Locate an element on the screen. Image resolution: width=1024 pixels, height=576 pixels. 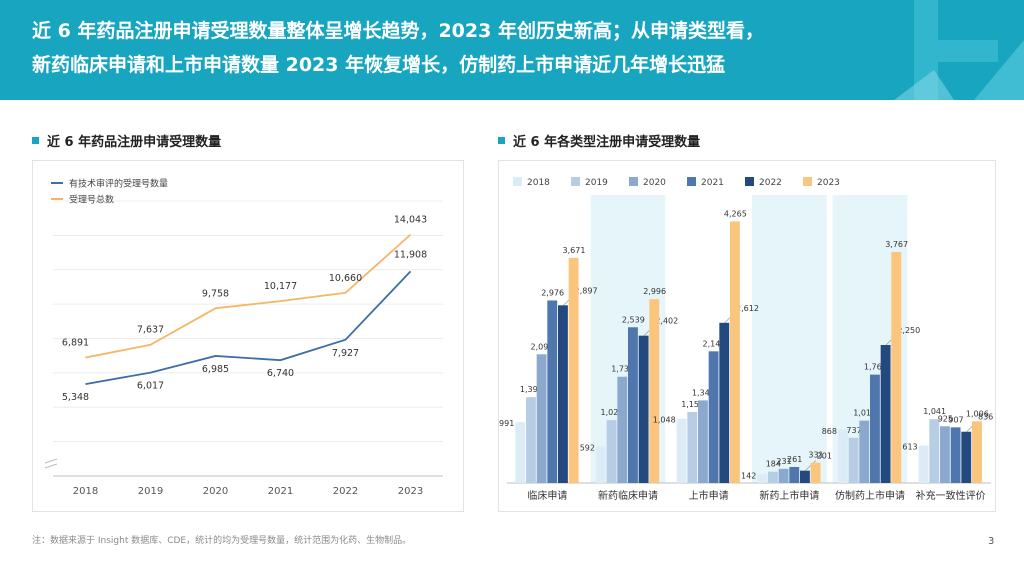
data-label: 3,671 is located at coordinates (574, 250).